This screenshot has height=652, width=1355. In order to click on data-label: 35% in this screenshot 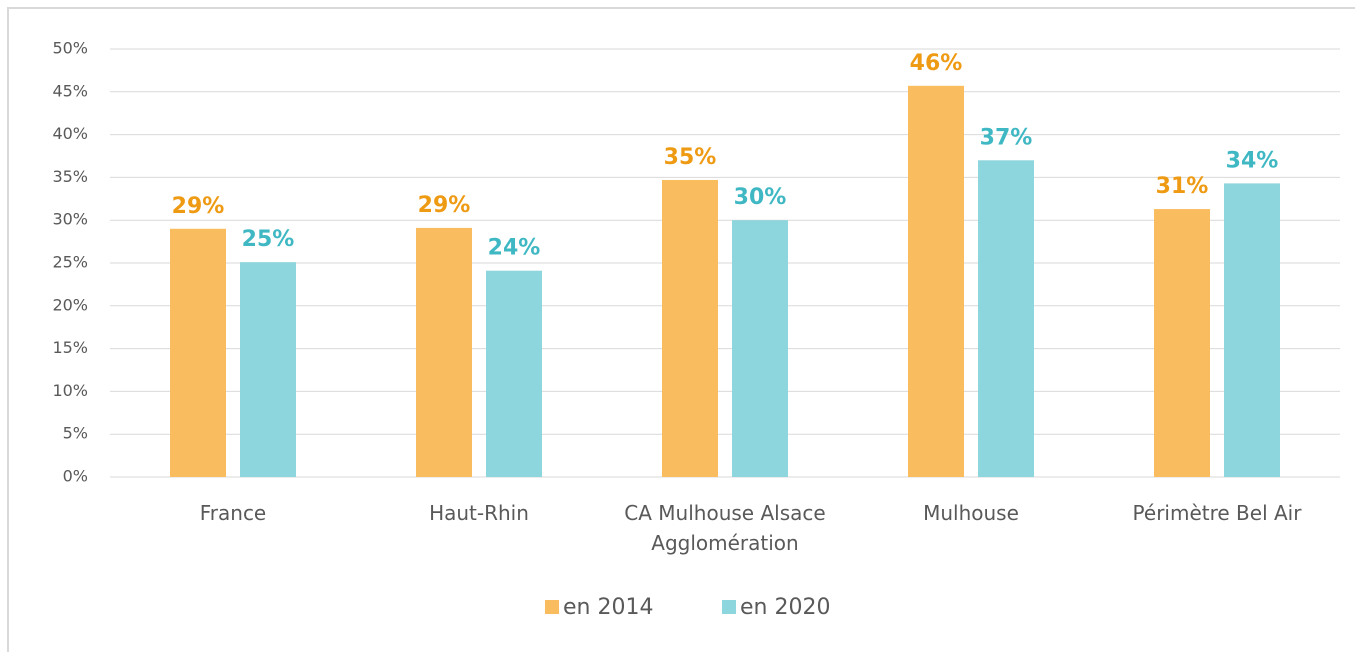, I will do `click(690, 157)`.